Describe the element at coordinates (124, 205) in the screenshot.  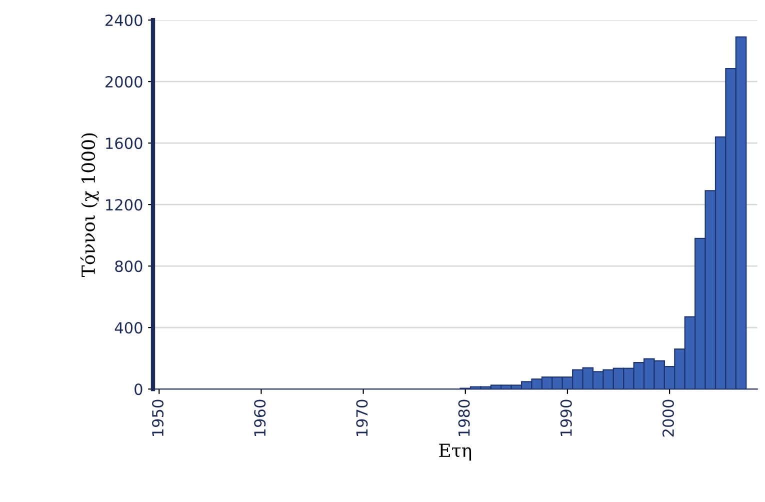
I see `y-tick-label: 1200` at that location.